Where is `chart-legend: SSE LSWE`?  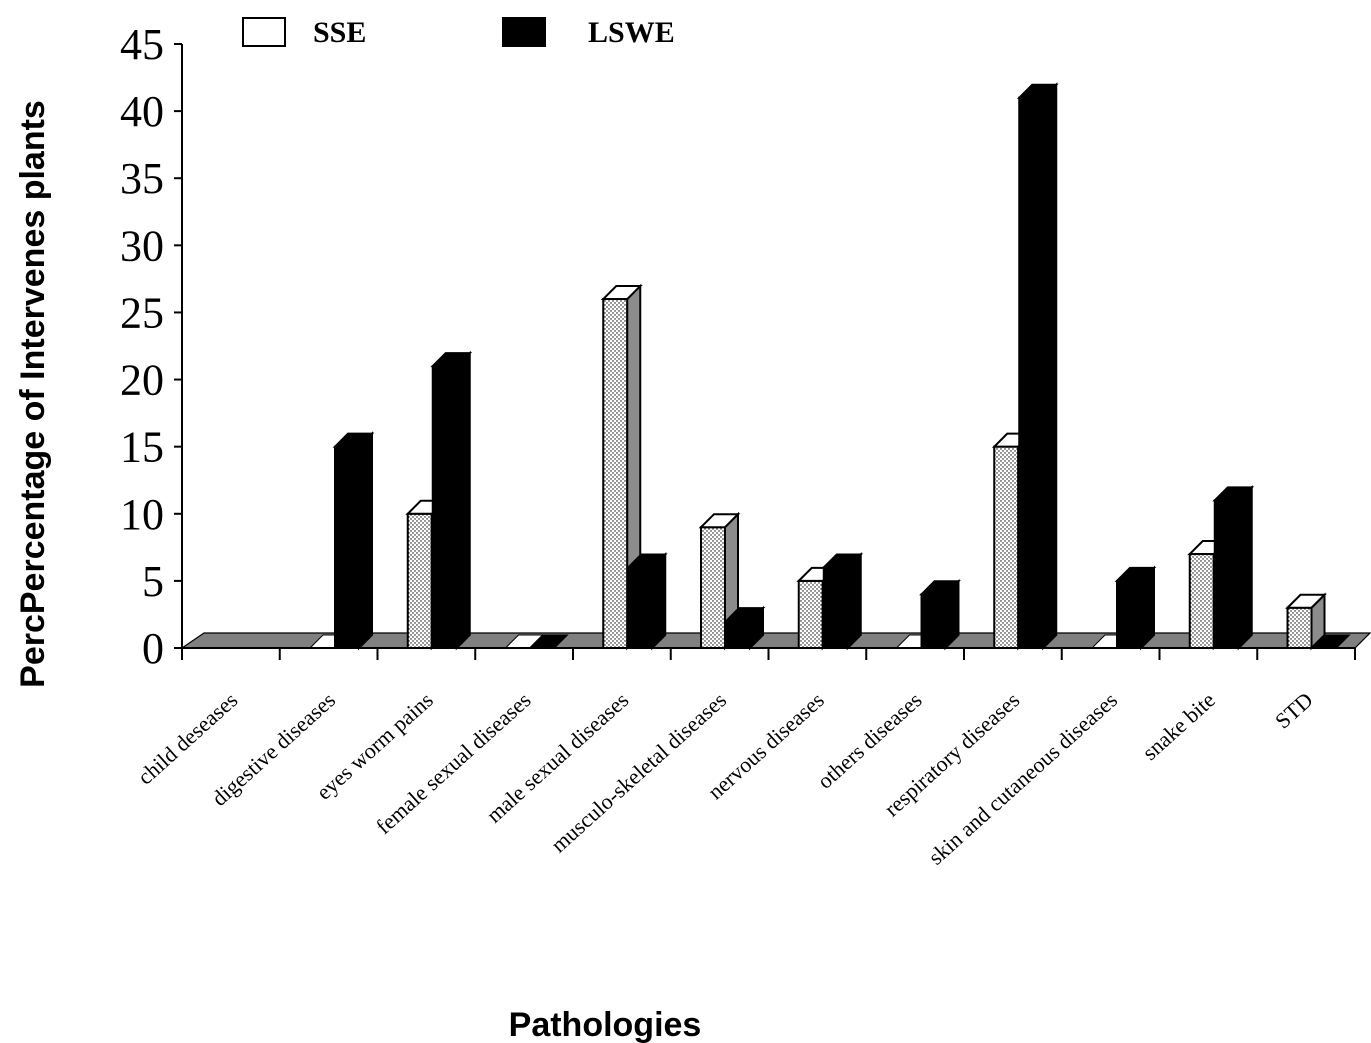 chart-legend: SSE LSWE is located at coordinates (458, 32).